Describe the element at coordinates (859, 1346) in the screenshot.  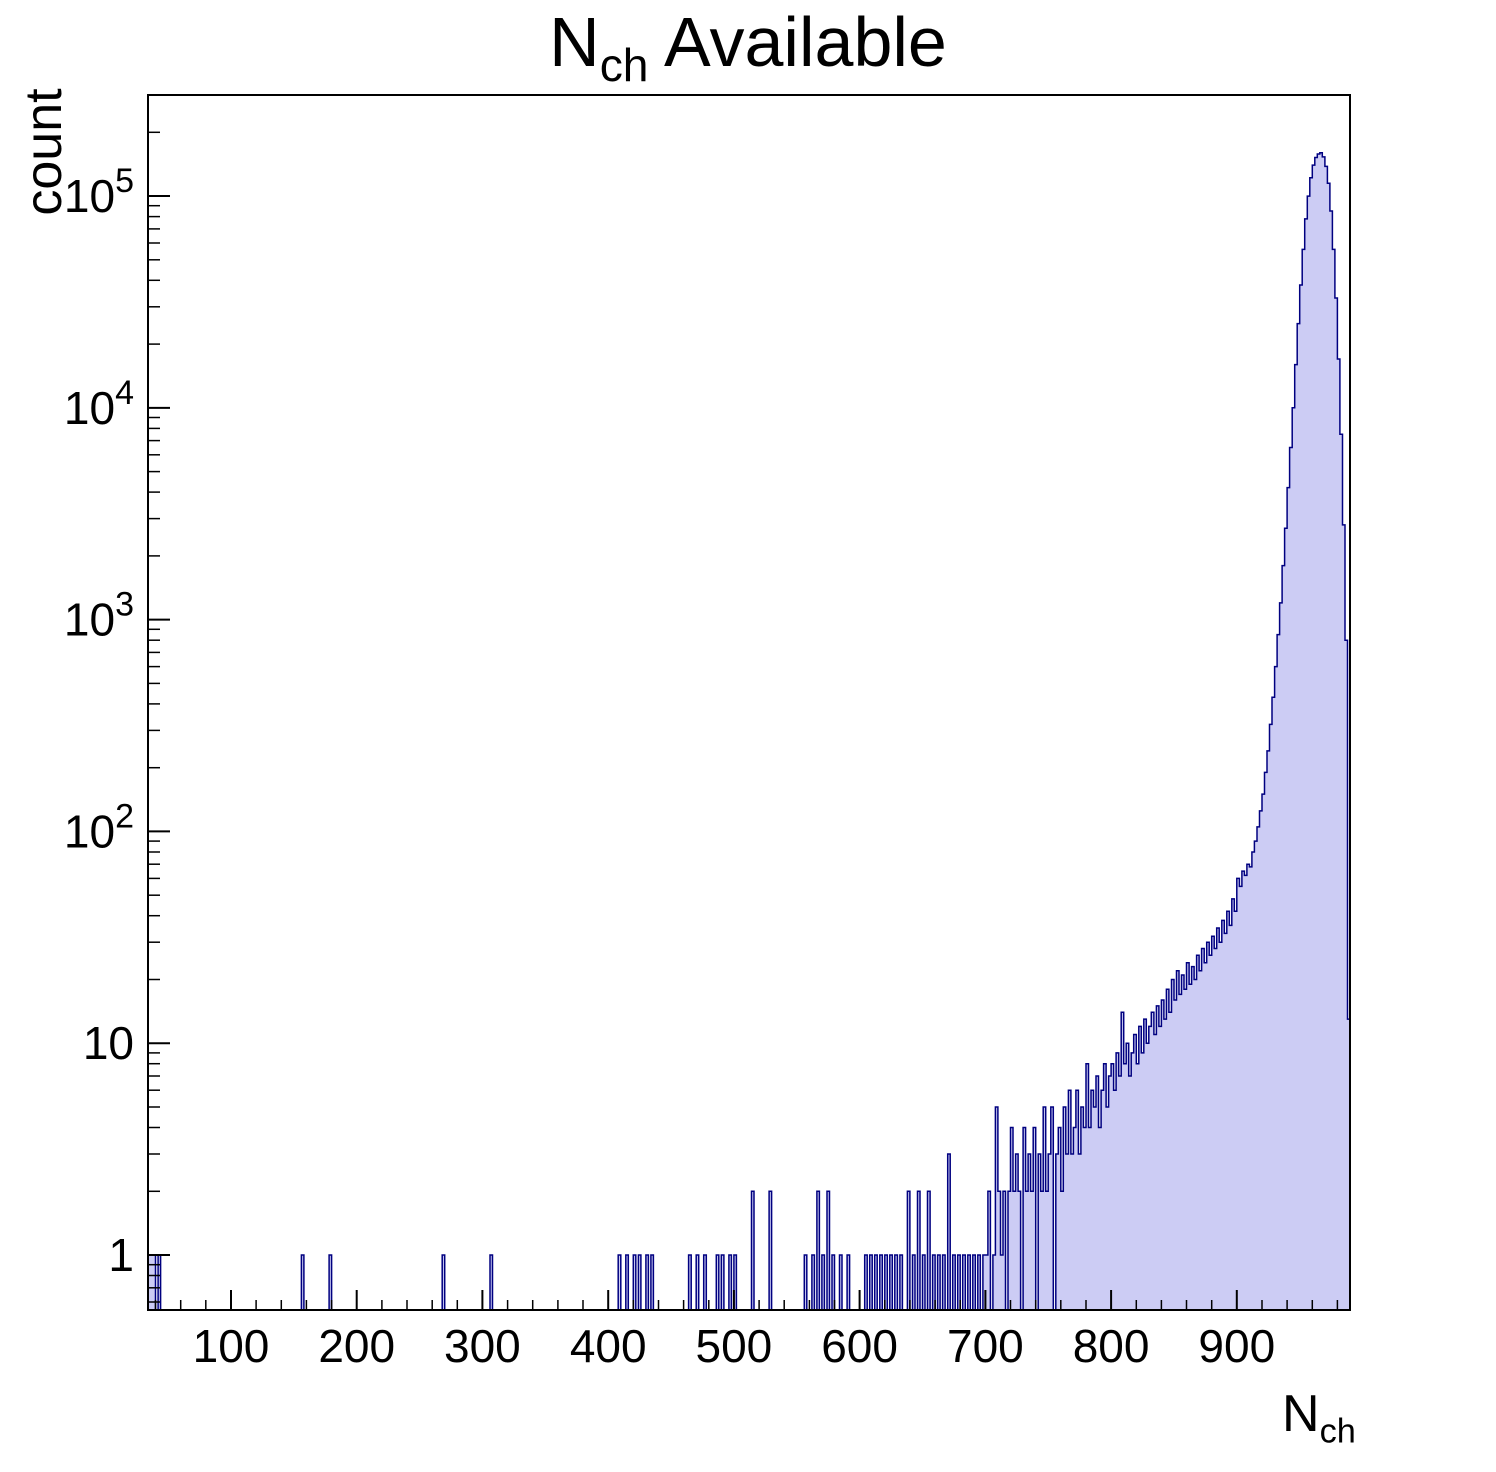
I see `svg-text: 600` at that location.